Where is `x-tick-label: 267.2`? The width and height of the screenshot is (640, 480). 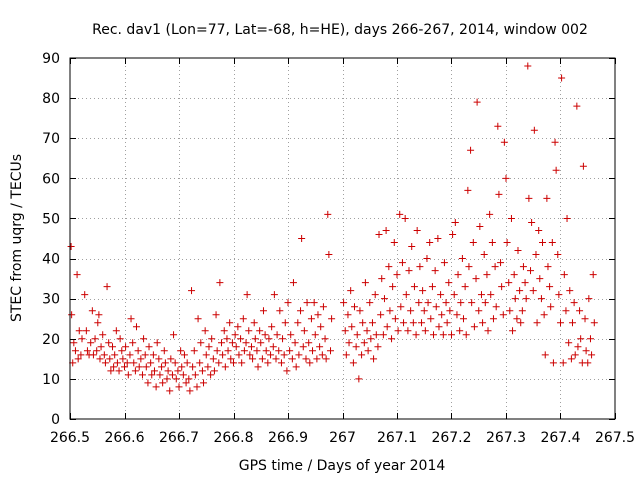
x-tick-label: 267.2 is located at coordinates (451, 438).